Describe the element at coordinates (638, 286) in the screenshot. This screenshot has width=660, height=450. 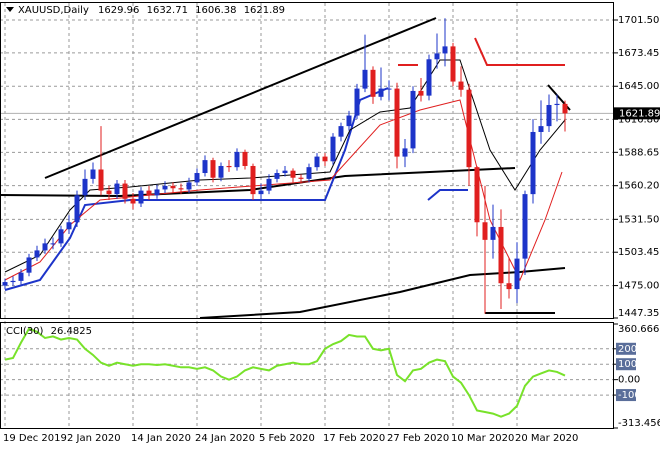
I see `y-tick-label: 1475.00` at that location.